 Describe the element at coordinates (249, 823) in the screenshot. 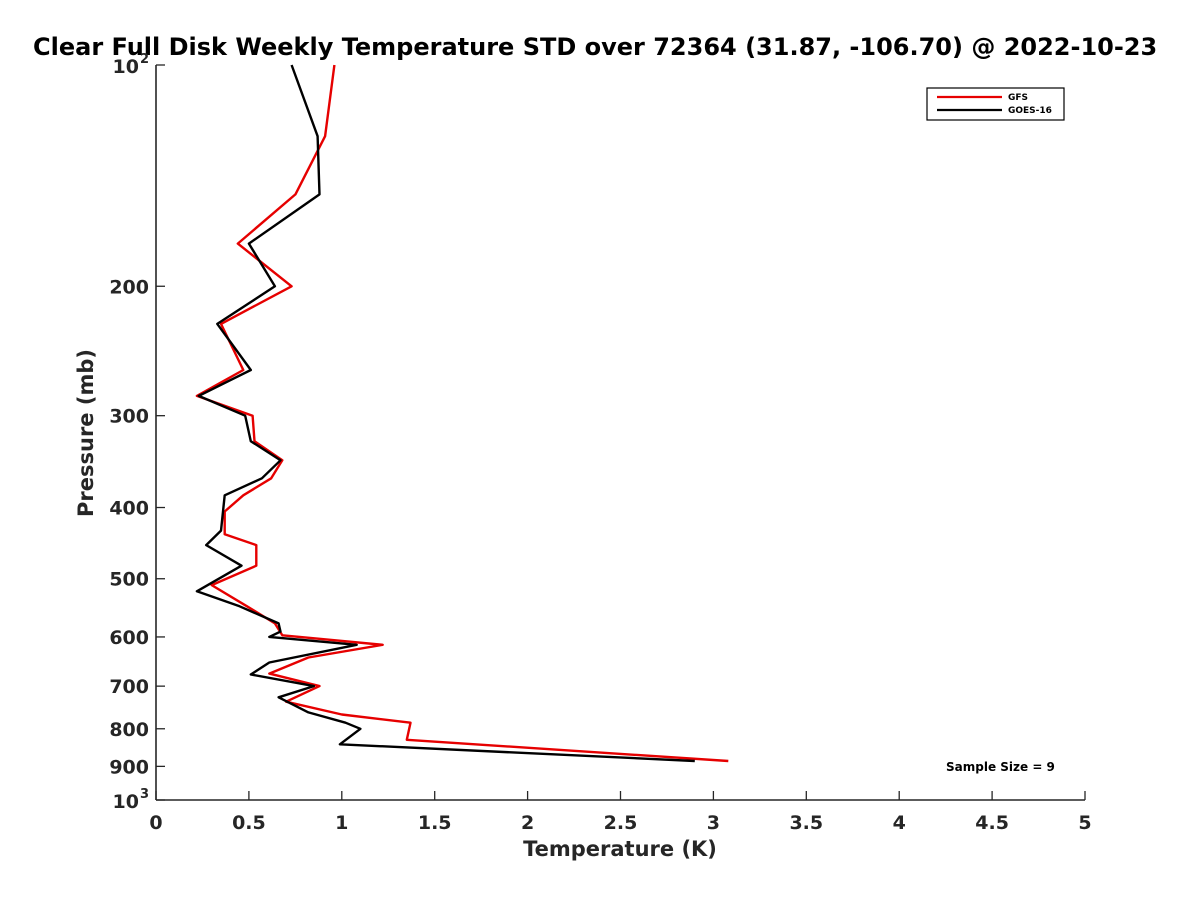

I see `x-tick-label: 0.5` at that location.